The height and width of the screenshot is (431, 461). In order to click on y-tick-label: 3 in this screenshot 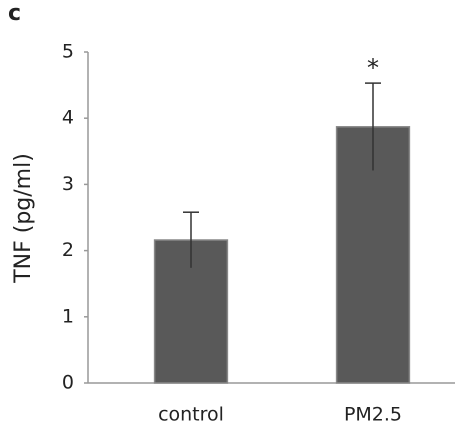, I will do `click(68, 184)`.